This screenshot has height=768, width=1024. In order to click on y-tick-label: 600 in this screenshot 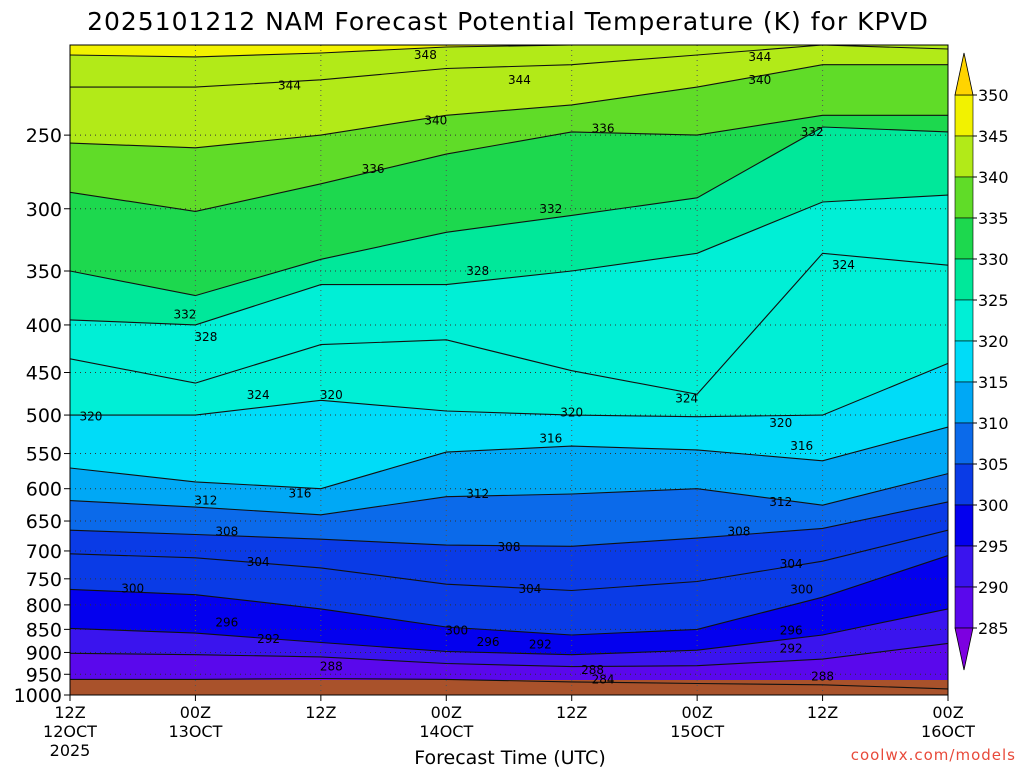, I will do `click(44, 490)`.